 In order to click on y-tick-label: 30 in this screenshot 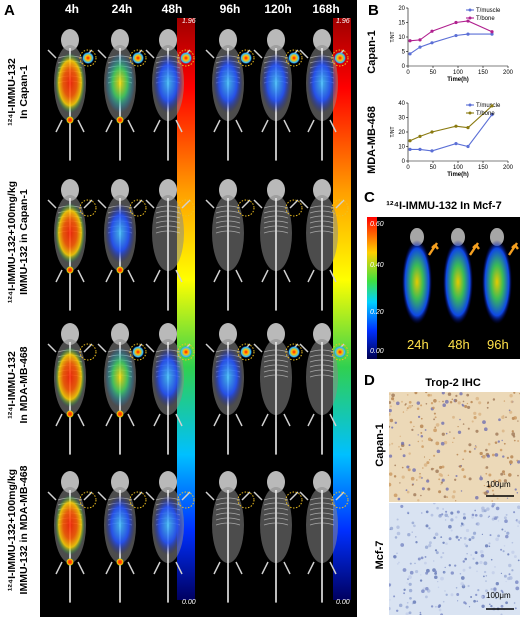, I will do `click(401, 119)`.